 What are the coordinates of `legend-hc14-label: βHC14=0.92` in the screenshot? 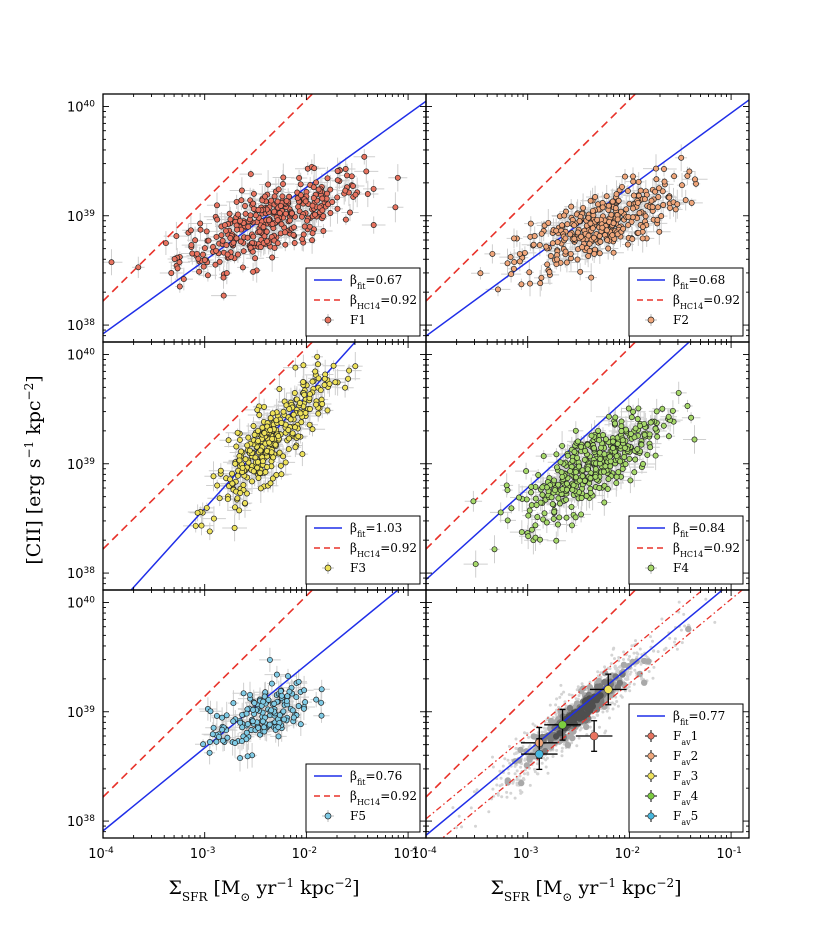 It's located at (706, 550).